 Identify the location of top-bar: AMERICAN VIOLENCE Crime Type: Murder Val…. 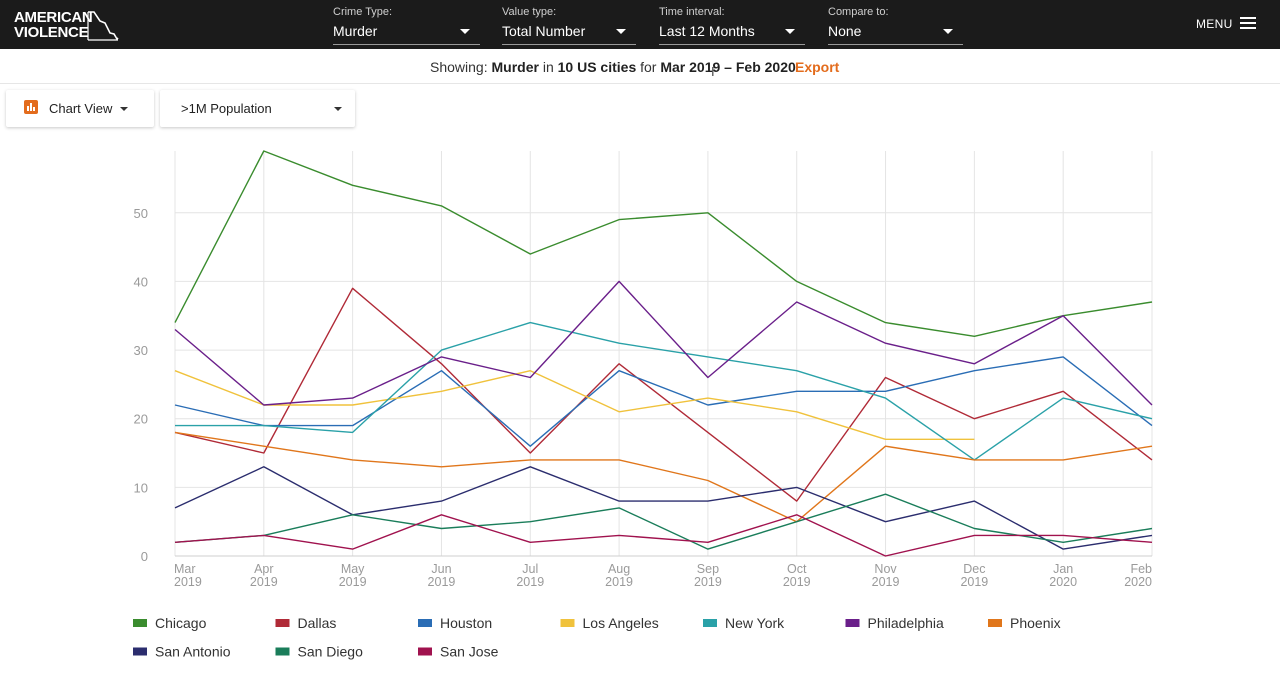
(640, 24).